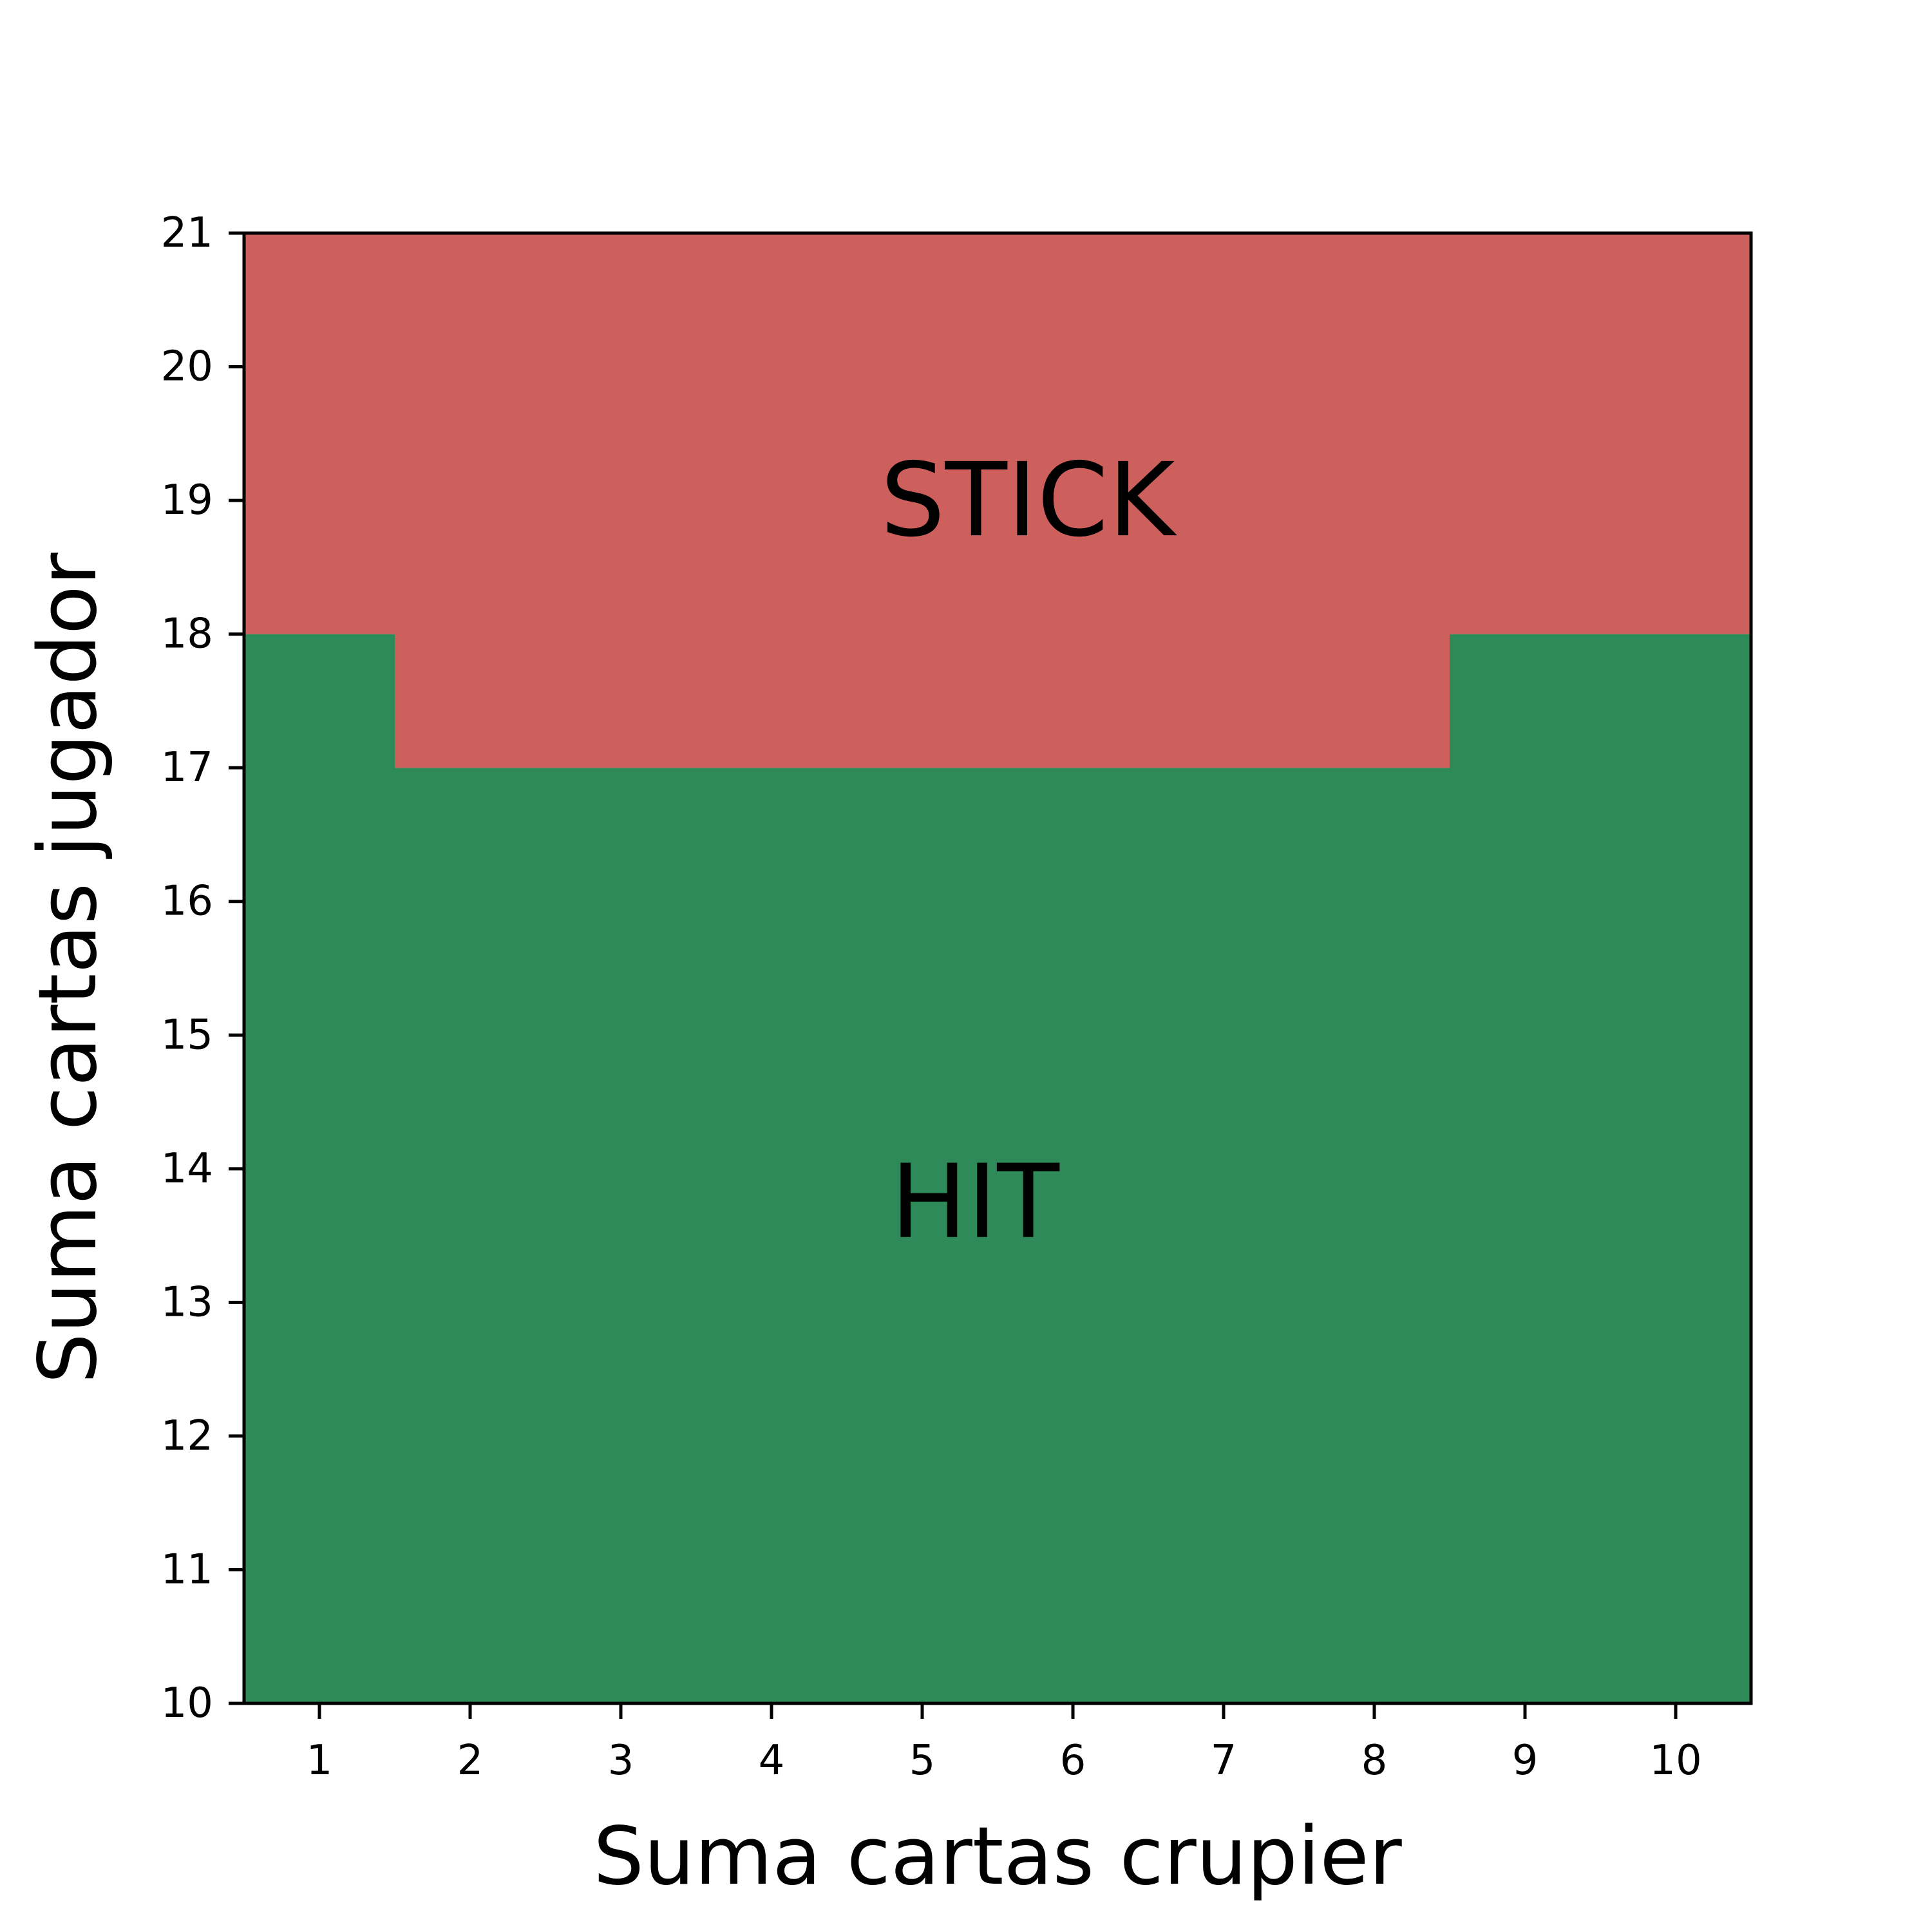 The width and height of the screenshot is (1932, 1932). Describe the element at coordinates (187, 1436) in the screenshot. I see `y-tick-label-12: 12` at that location.